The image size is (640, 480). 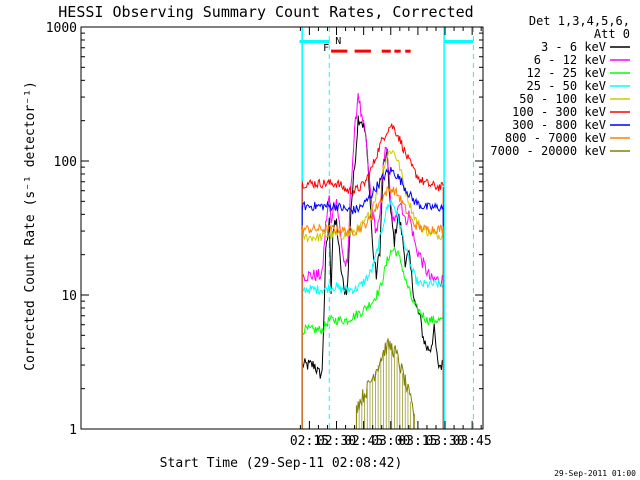 What do you see at coordinates (472, 441) in the screenshot?
I see `x-tick-label-6: 03:45` at bounding box center [472, 441].